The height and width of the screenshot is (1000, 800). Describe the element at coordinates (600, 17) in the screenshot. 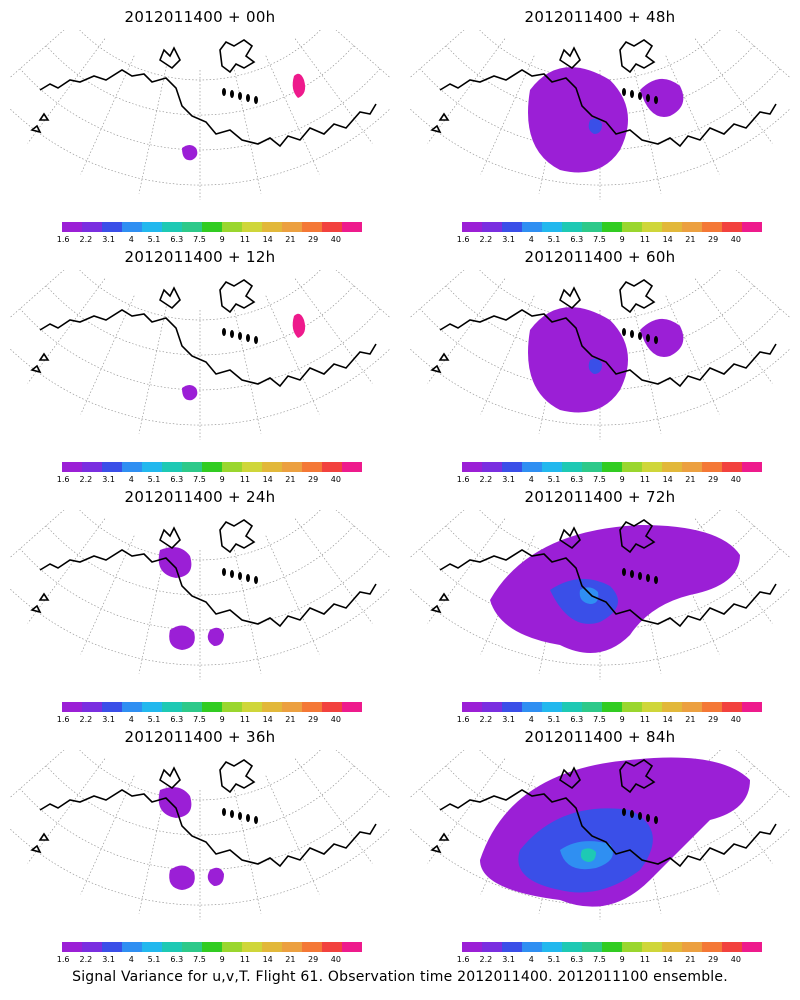

I see `panel-title: 2012011400 + 48h` at that location.